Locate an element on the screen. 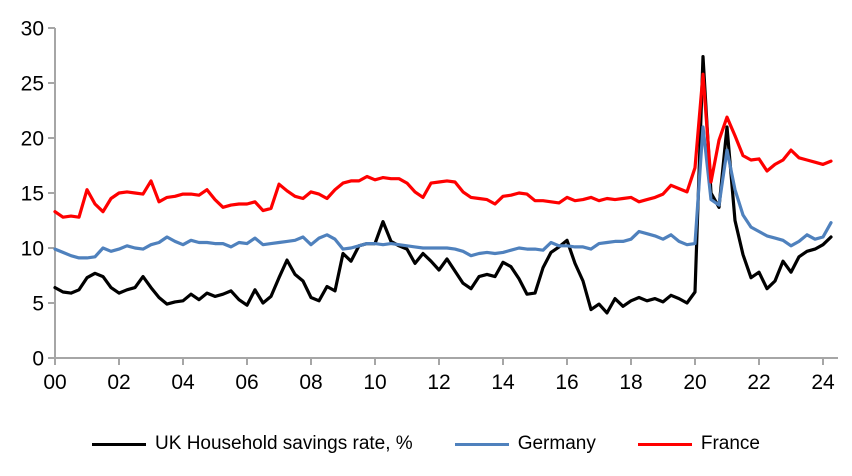  y-axis-label: 10 is located at coordinates (32, 249).